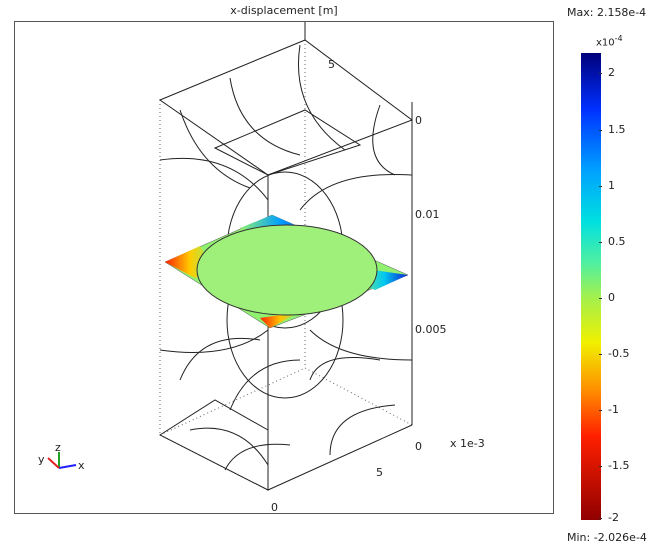  Describe the element at coordinates (613, 465) in the screenshot. I see `colorbar-tick: -1.5` at that location.